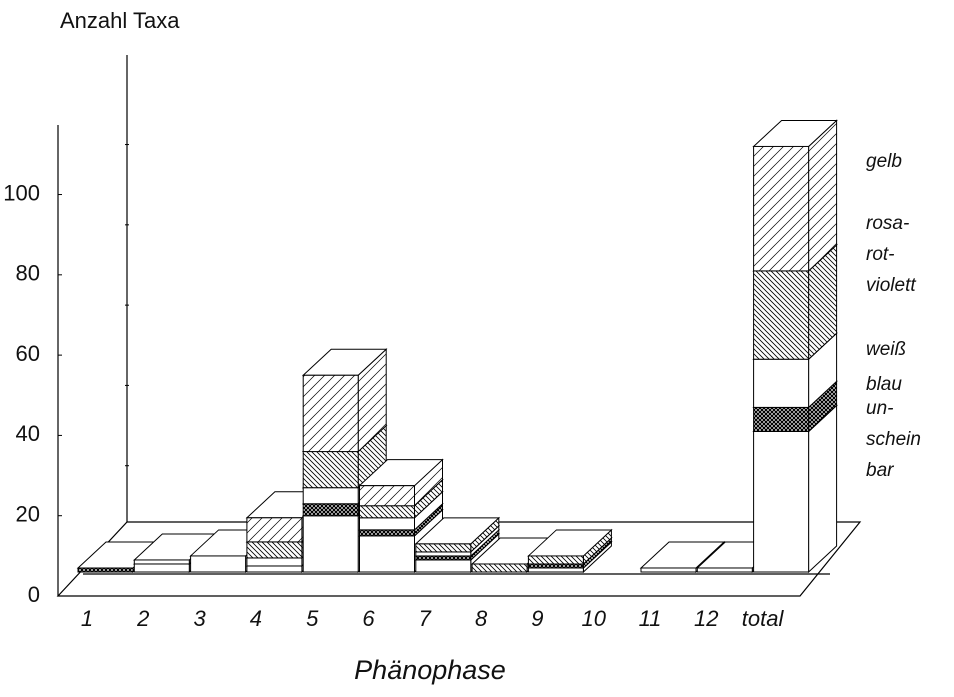 This screenshot has width=954, height=697. What do you see at coordinates (28, 273) in the screenshot?
I see `y-tick-label: 80` at bounding box center [28, 273].